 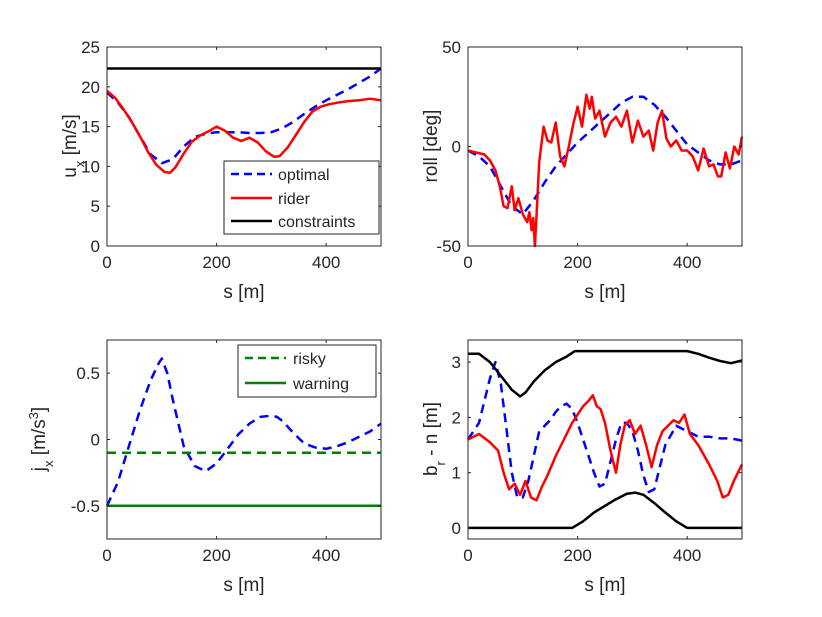 I want to click on y-tick-label: 10, so click(x=90, y=166).